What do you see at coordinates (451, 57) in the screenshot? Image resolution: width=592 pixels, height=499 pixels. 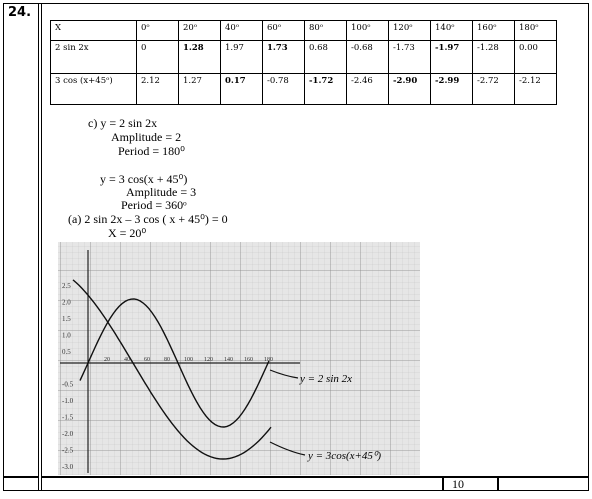 I see `cell: -1.97` at bounding box center [451, 57].